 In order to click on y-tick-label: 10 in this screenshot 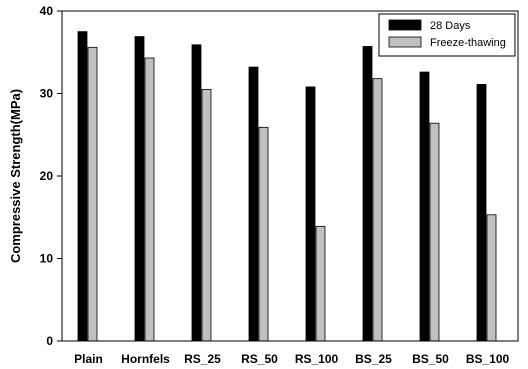, I will do `click(47, 259)`.